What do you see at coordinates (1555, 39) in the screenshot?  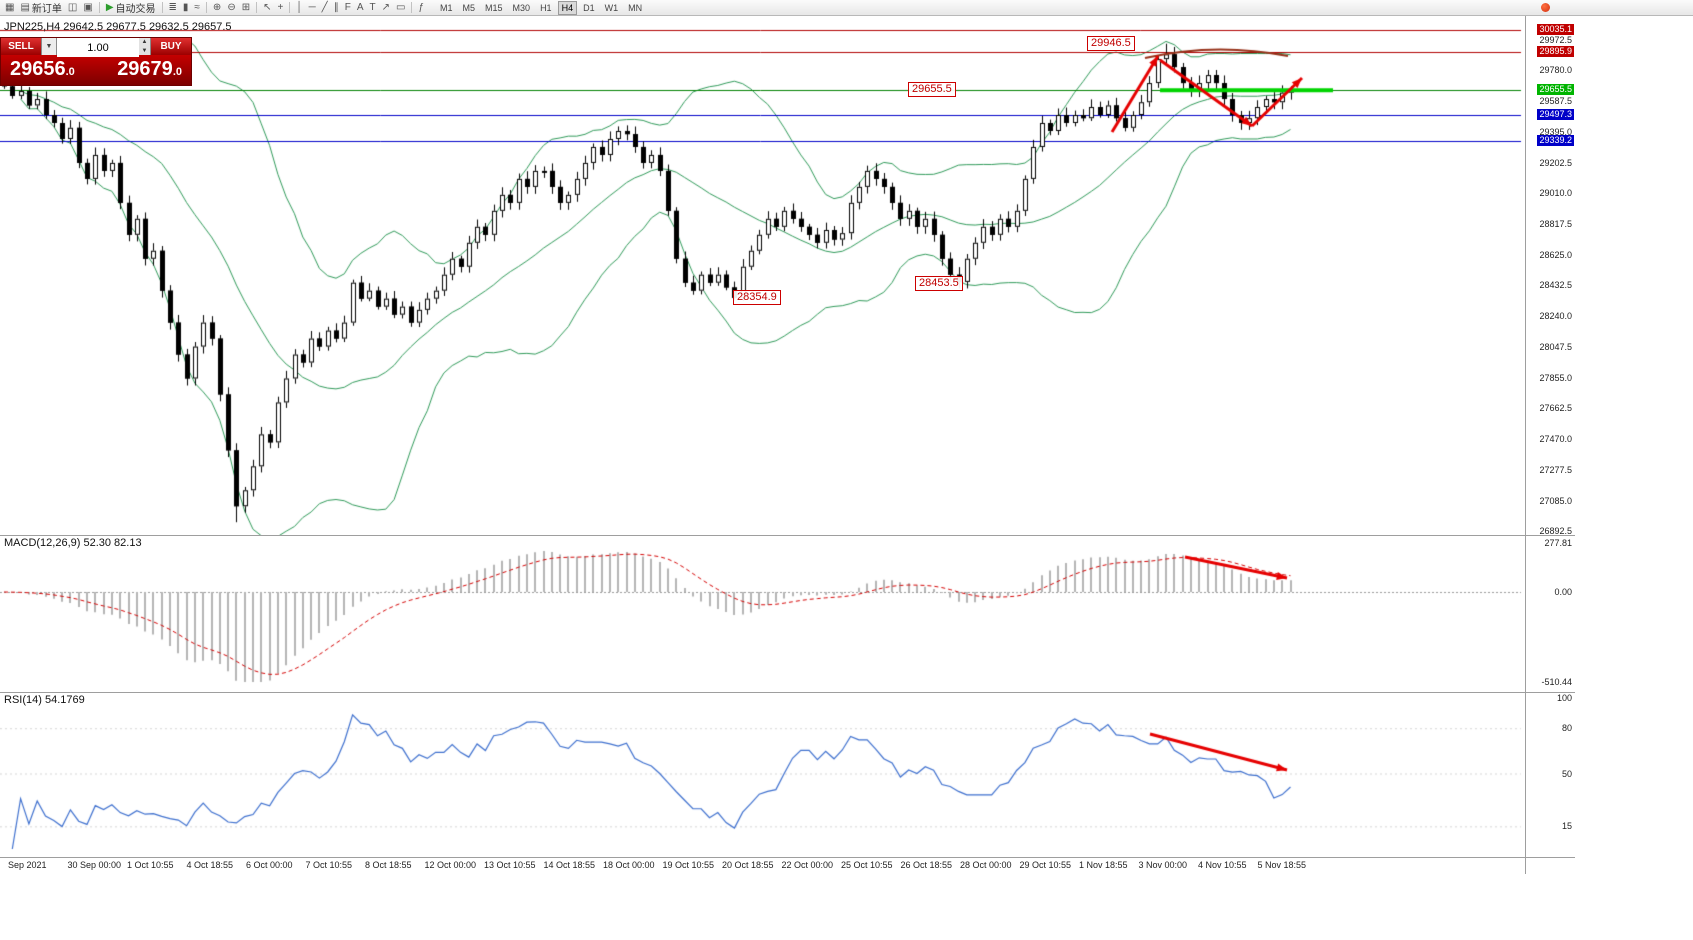 I see `price-axis-label: 29972.5` at bounding box center [1555, 39].